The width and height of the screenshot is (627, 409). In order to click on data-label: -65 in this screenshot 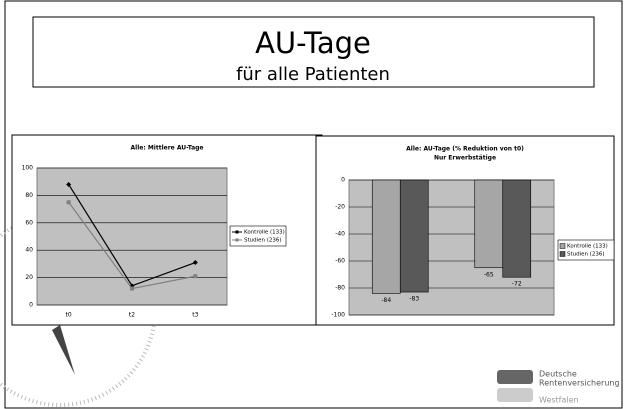, I will do `click(489, 274)`.